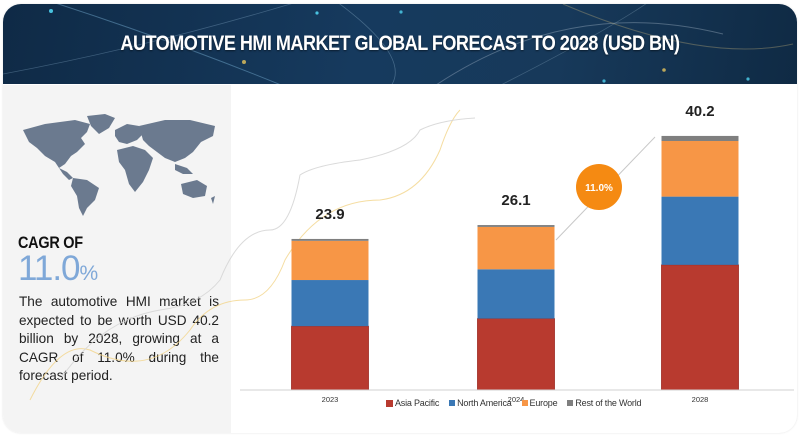 Image resolution: width=800 pixels, height=436 pixels. I want to click on legend-label: Asia Pacific, so click(417, 403).